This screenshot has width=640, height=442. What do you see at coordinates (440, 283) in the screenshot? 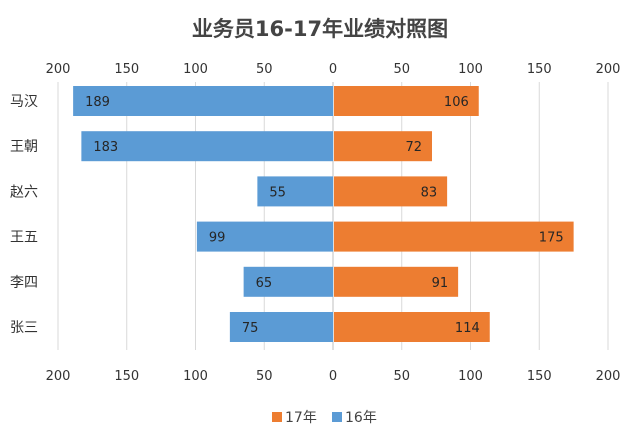
I see `data-label-17: 91` at bounding box center [440, 283].